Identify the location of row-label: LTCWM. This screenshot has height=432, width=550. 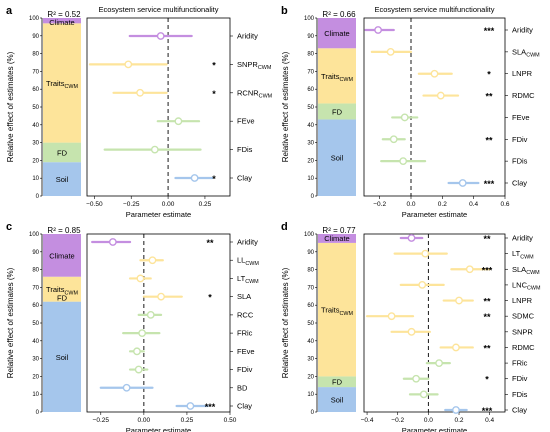
(248, 279).